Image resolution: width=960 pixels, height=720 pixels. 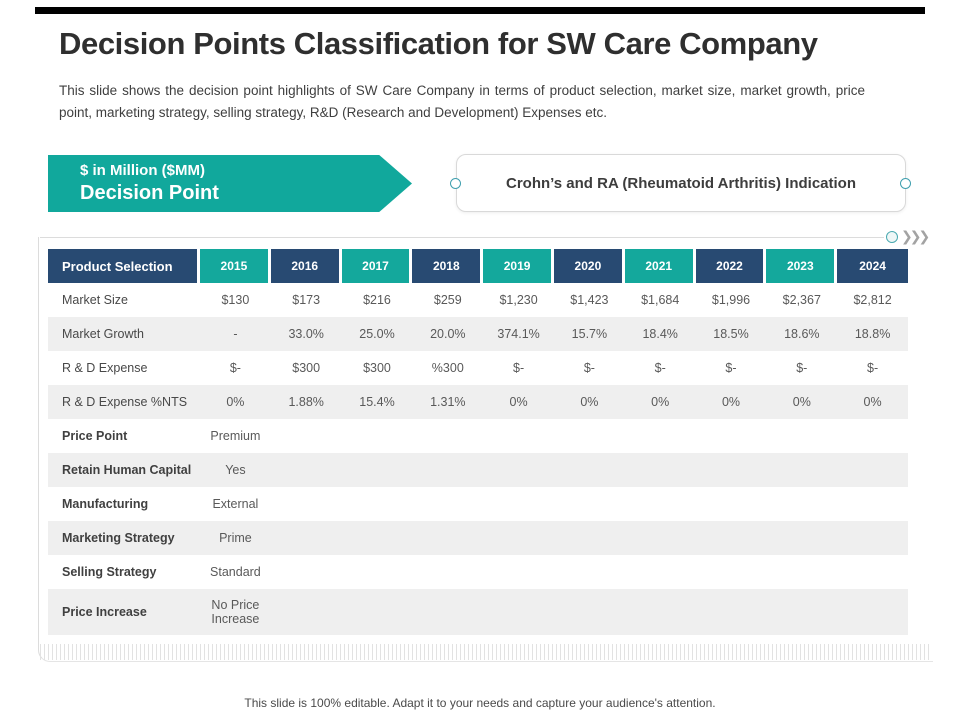 What do you see at coordinates (235, 503) in the screenshot?
I see `row-value: External` at bounding box center [235, 503].